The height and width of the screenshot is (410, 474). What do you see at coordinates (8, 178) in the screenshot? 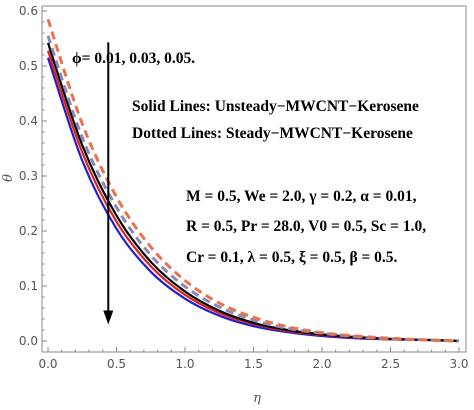
I see `y-axis-label: θ` at bounding box center [8, 178].